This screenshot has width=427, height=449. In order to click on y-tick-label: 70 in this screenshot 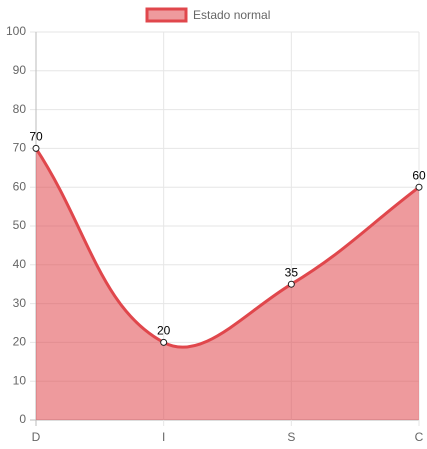, I will do `click(20, 148)`.